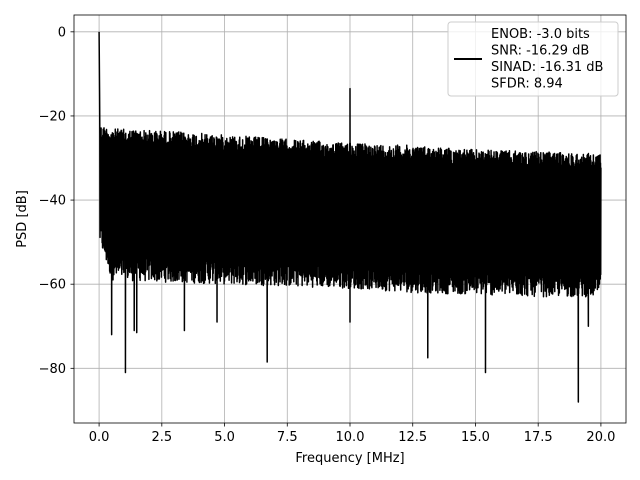  What do you see at coordinates (475, 437) in the screenshot?
I see `x-tick-label: 15.0` at bounding box center [475, 437].